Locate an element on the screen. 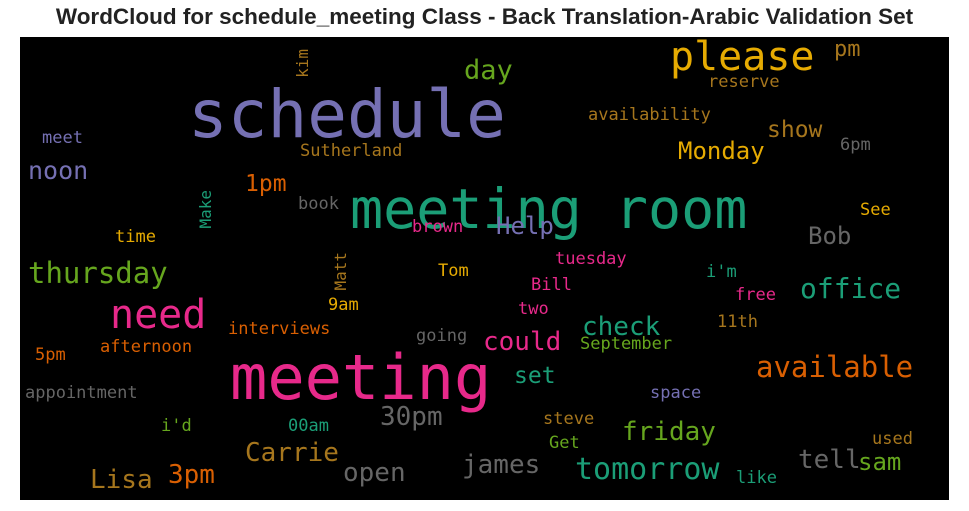  word-two: two is located at coordinates (533, 309).